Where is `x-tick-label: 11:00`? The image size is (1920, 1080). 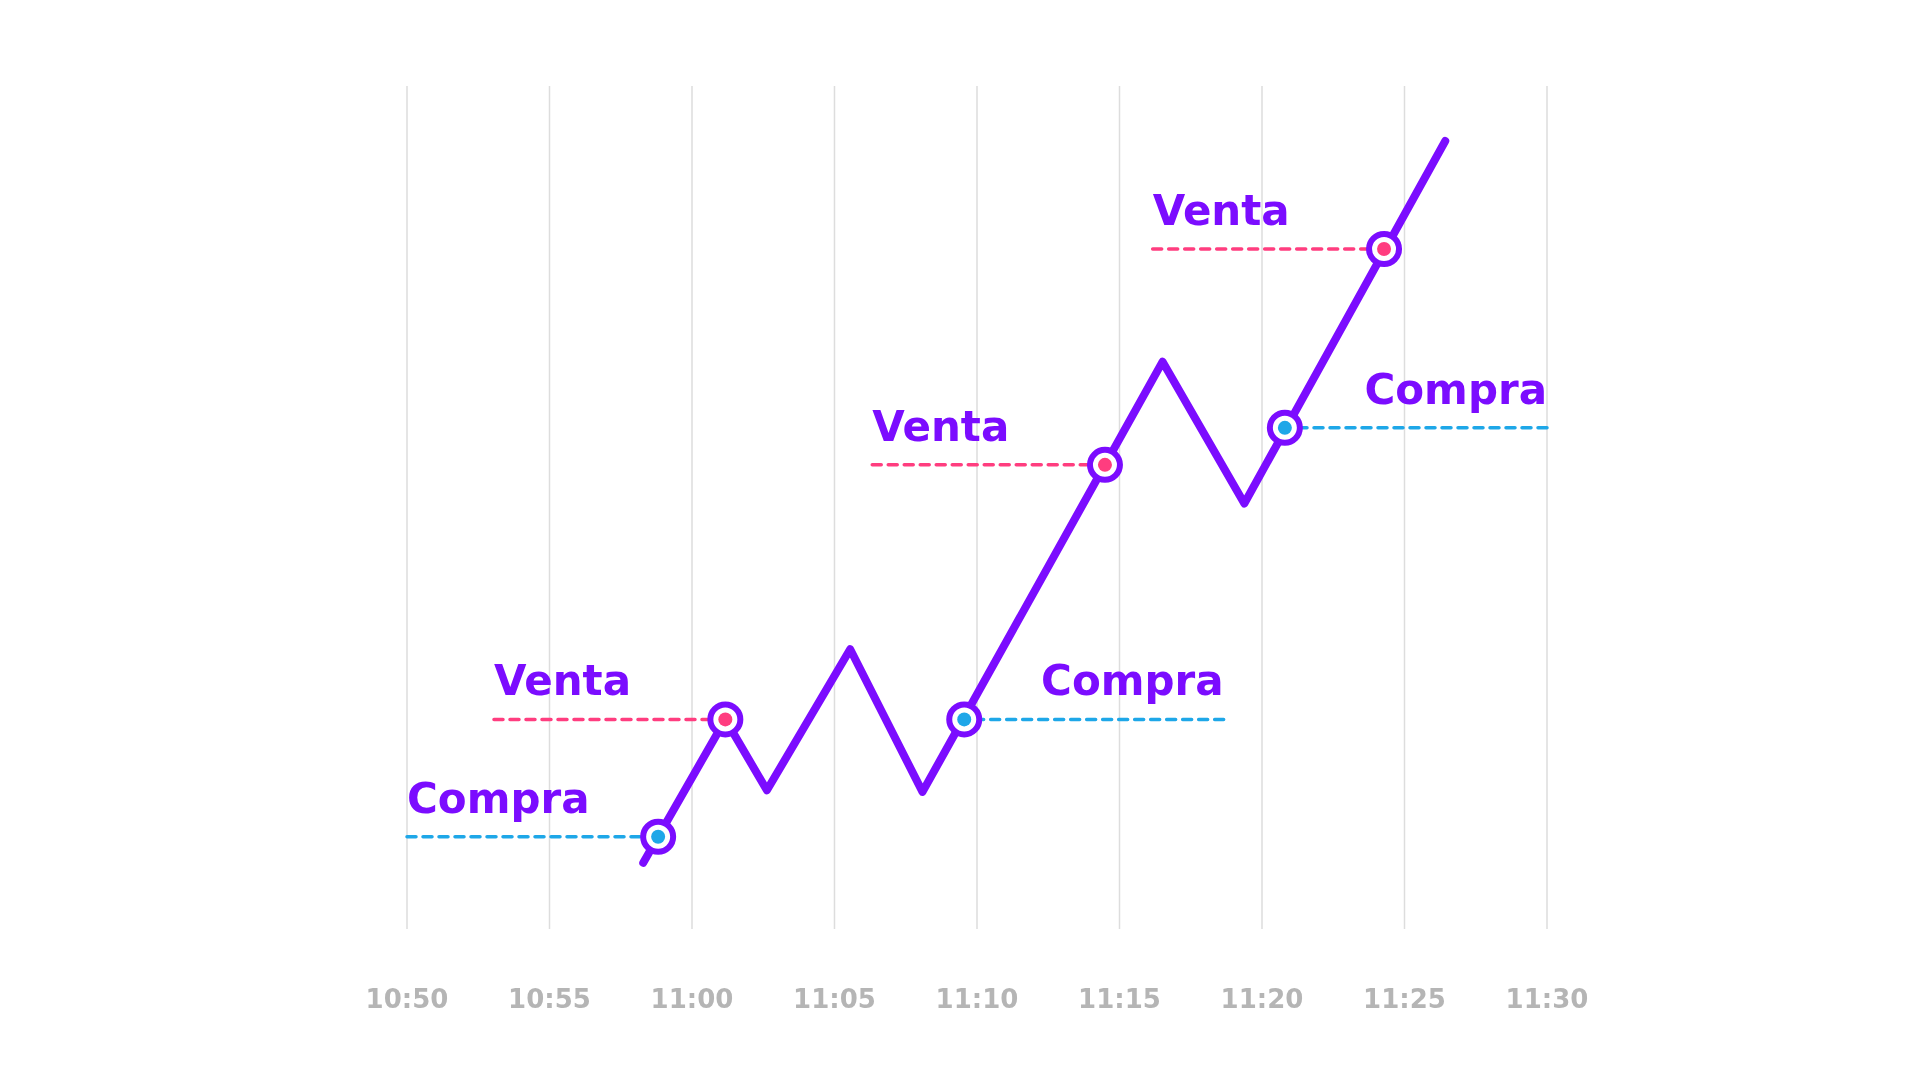 x-tick-label: 11:00 is located at coordinates (692, 999).